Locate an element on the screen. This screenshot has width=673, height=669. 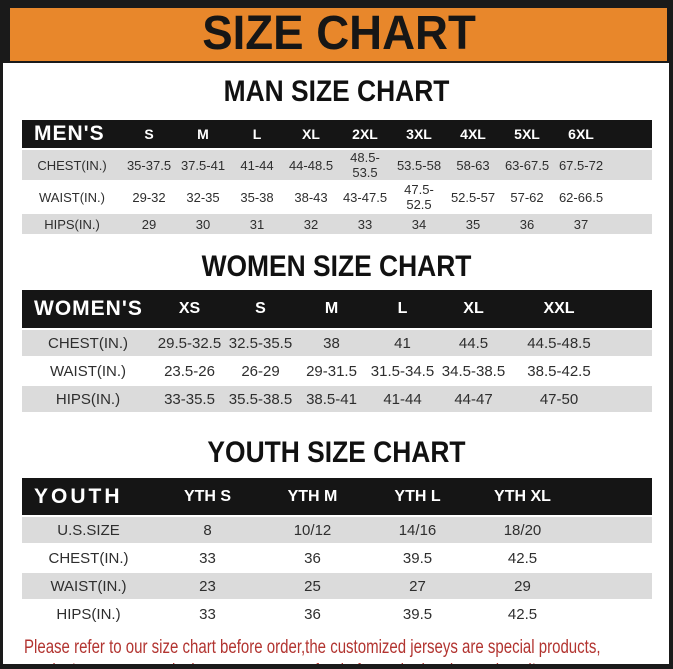
value-cell: 37.5-41 is located at coordinates (203, 165).